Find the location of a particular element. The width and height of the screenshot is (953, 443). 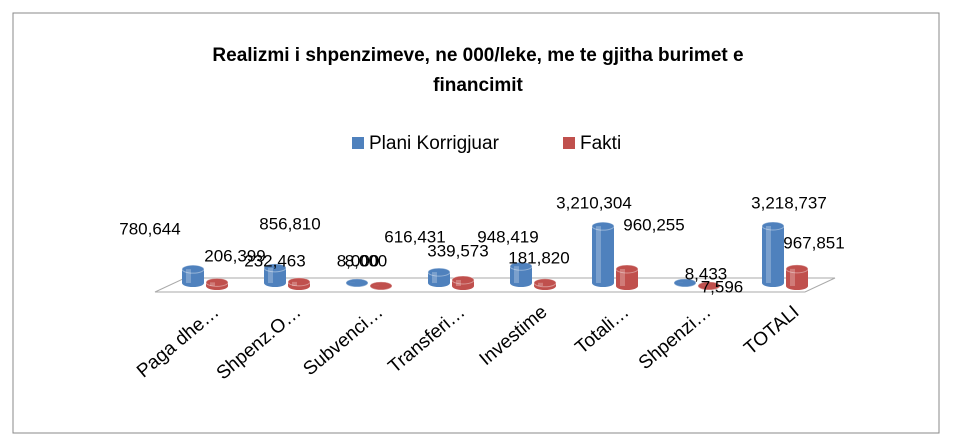

data-label: 856,810 is located at coordinates (289, 223).